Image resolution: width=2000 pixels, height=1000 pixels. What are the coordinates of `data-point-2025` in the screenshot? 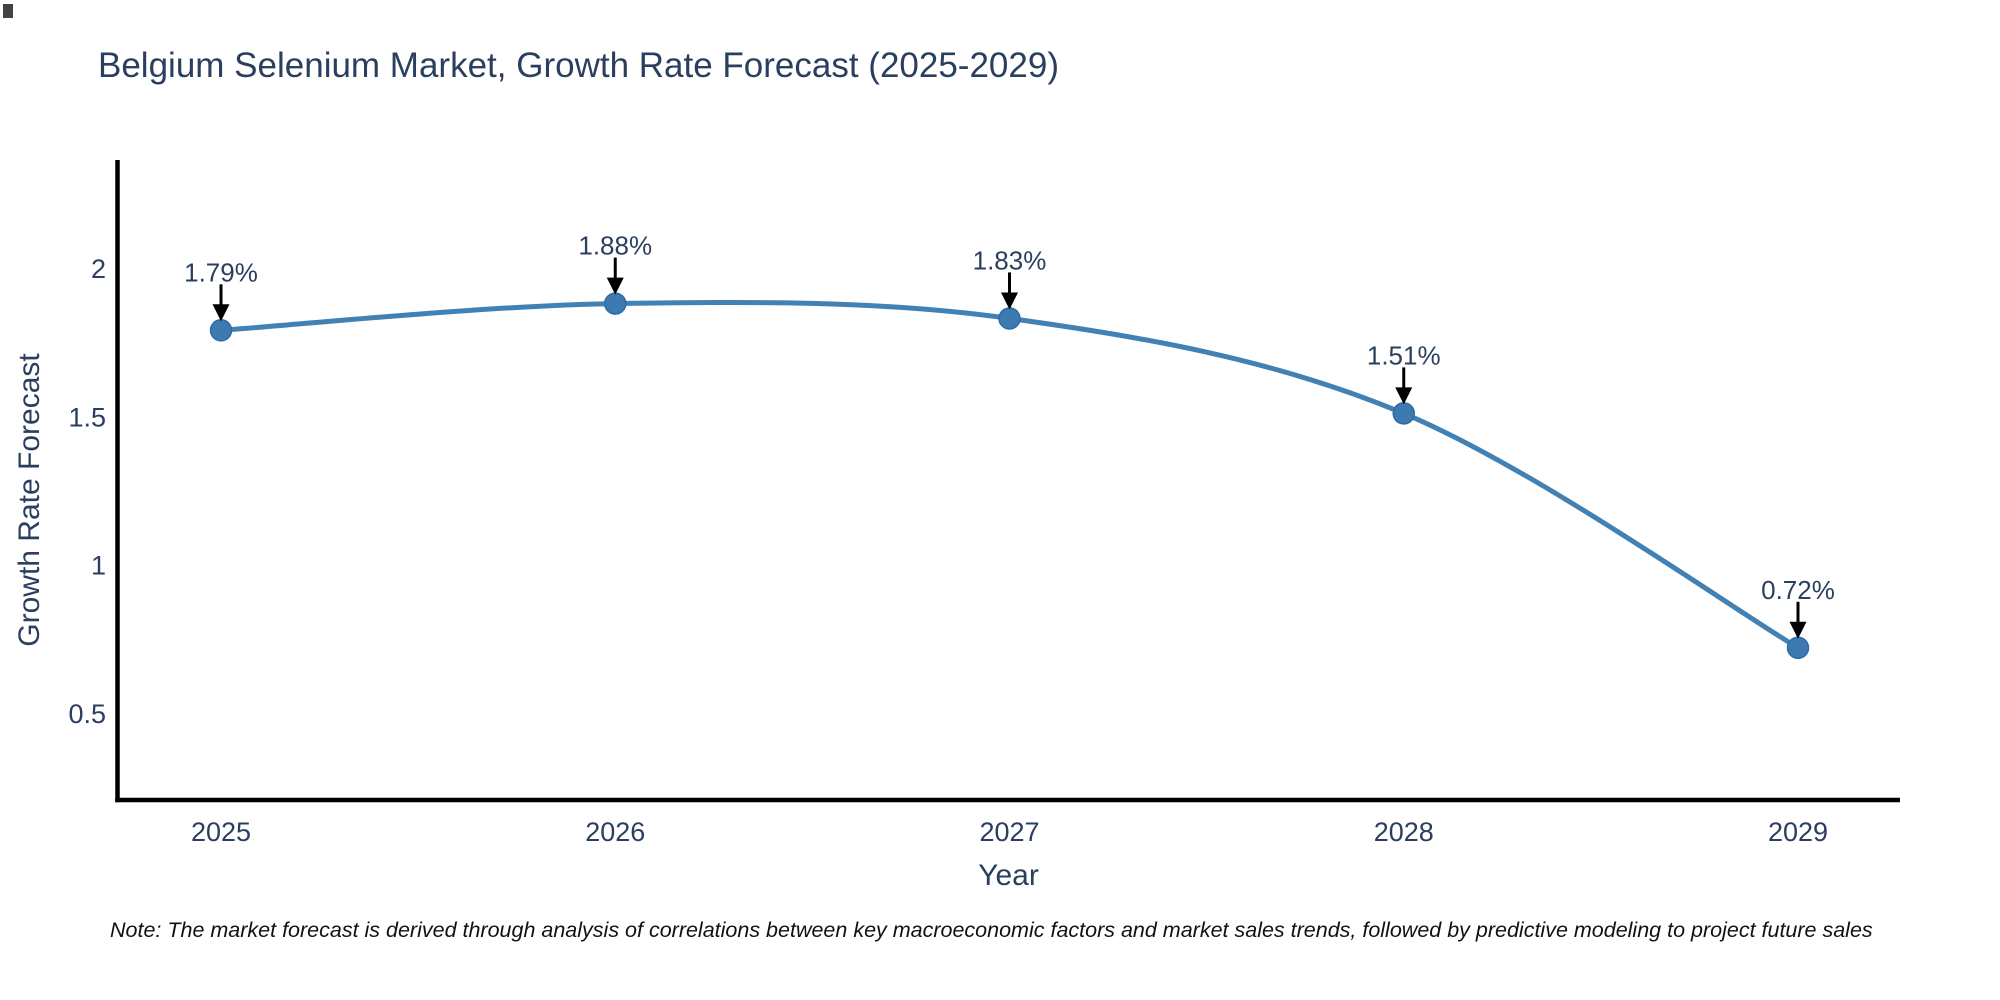 It's located at (221, 330).